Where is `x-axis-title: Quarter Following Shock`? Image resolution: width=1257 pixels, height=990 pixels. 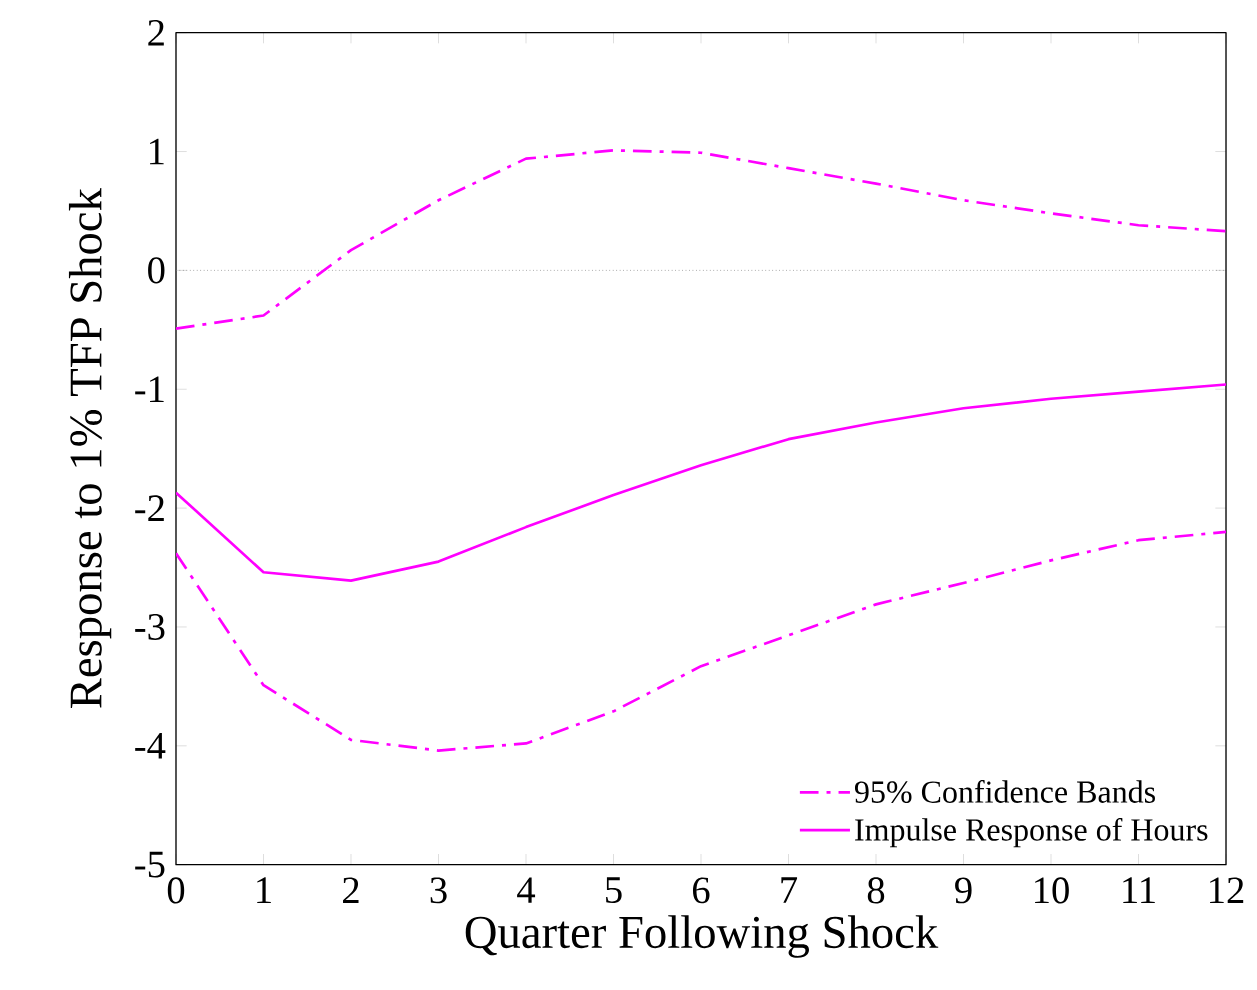 x-axis-title: Quarter Following Shock is located at coordinates (702, 936).